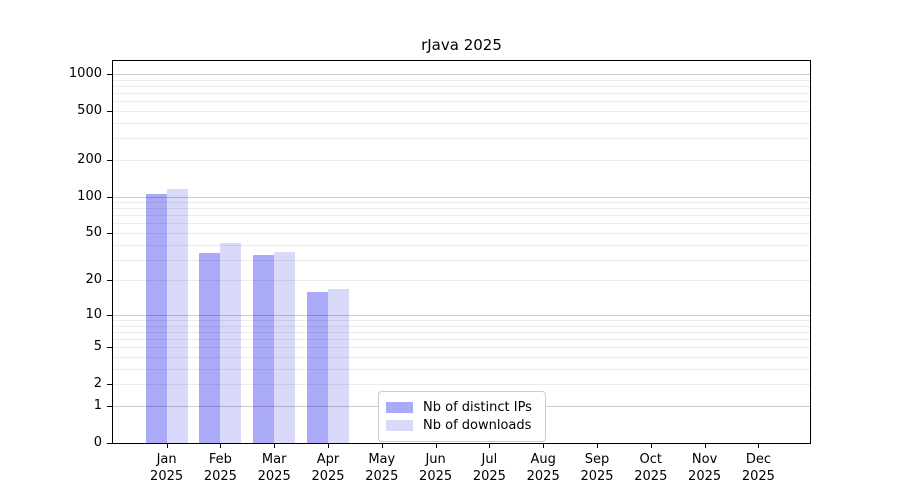 This screenshot has width=900, height=500. Describe the element at coordinates (97, 384) in the screenshot. I see `y-tick-label-2: 2` at that location.